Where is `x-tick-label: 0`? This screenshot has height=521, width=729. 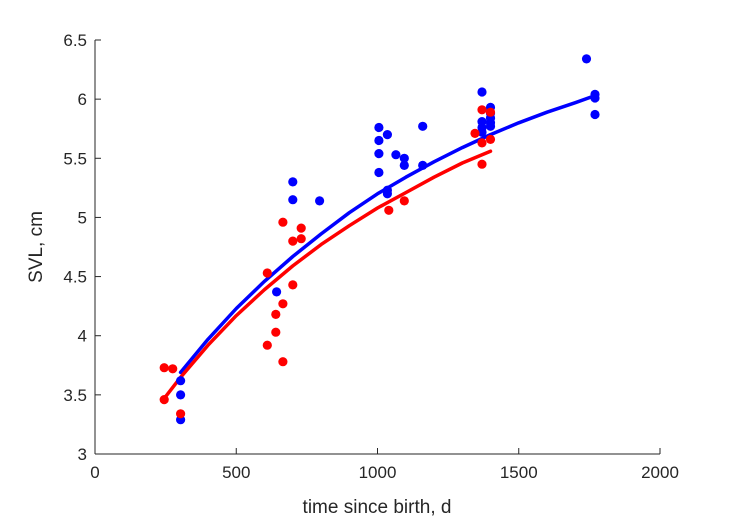
x-tick-label: 0 is located at coordinates (94, 472).